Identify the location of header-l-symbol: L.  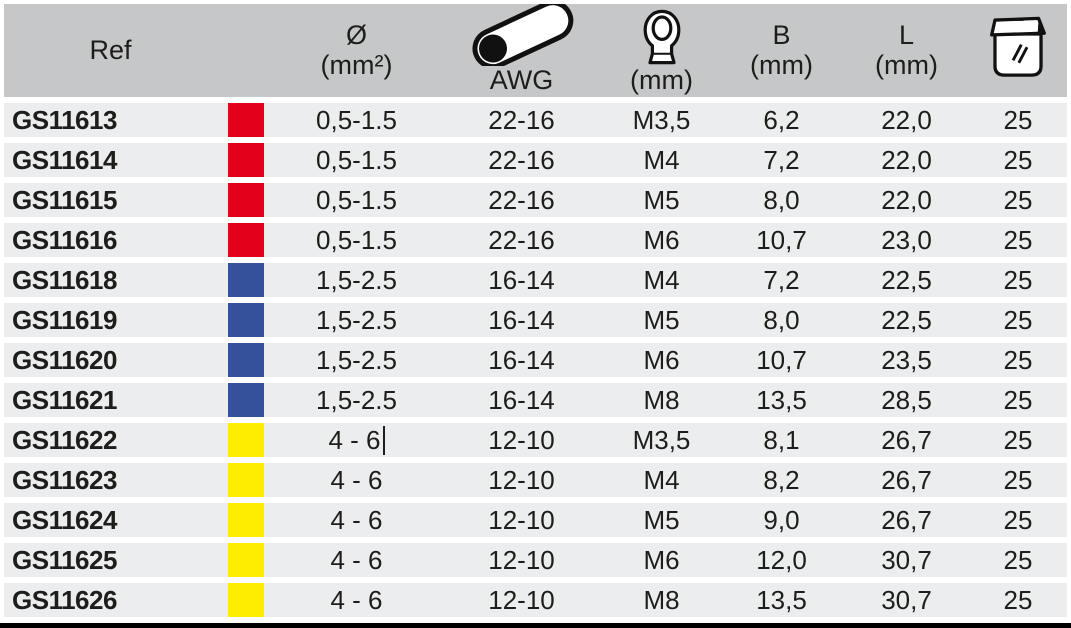
(906, 35).